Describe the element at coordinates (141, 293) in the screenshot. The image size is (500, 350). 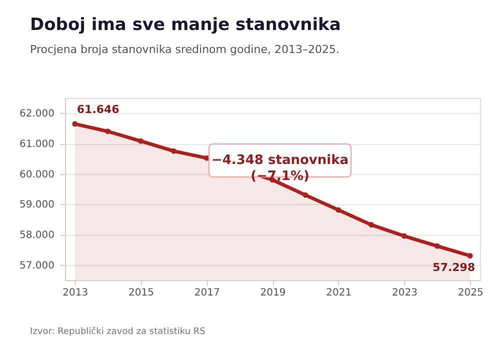
I see `x-tick-label: 2015` at that location.